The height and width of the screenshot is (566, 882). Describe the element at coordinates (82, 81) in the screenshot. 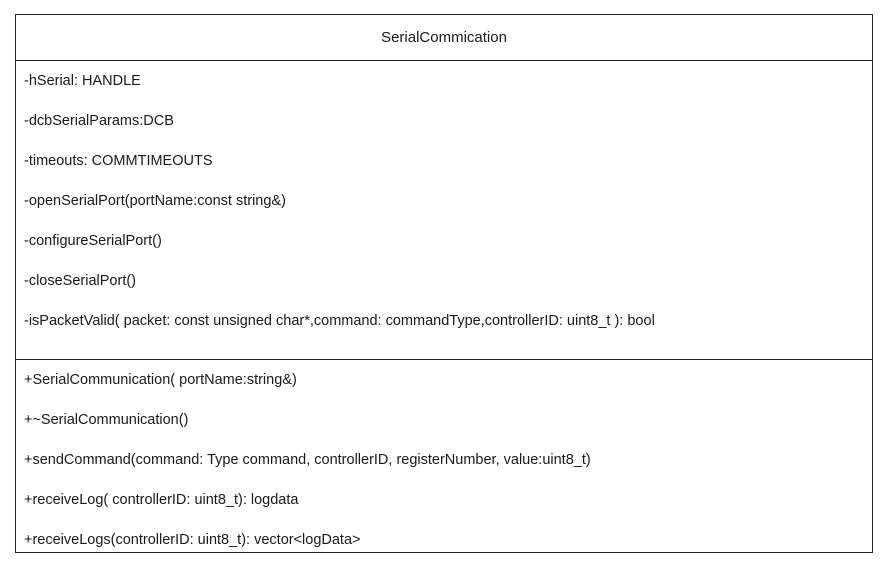

I see `member-hserial: -hSerial: HANDLE` at that location.